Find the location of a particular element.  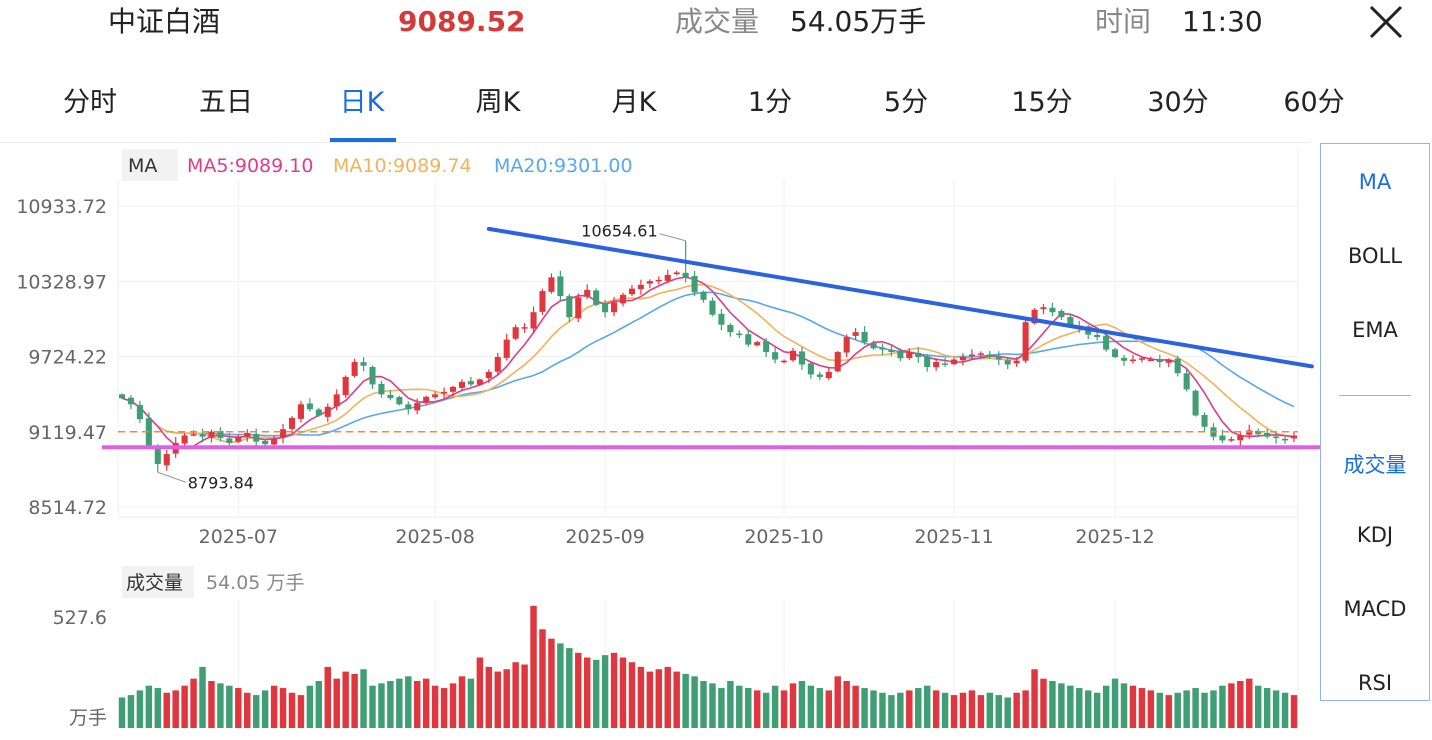

indicator-ma: MA is located at coordinates (1375, 182).